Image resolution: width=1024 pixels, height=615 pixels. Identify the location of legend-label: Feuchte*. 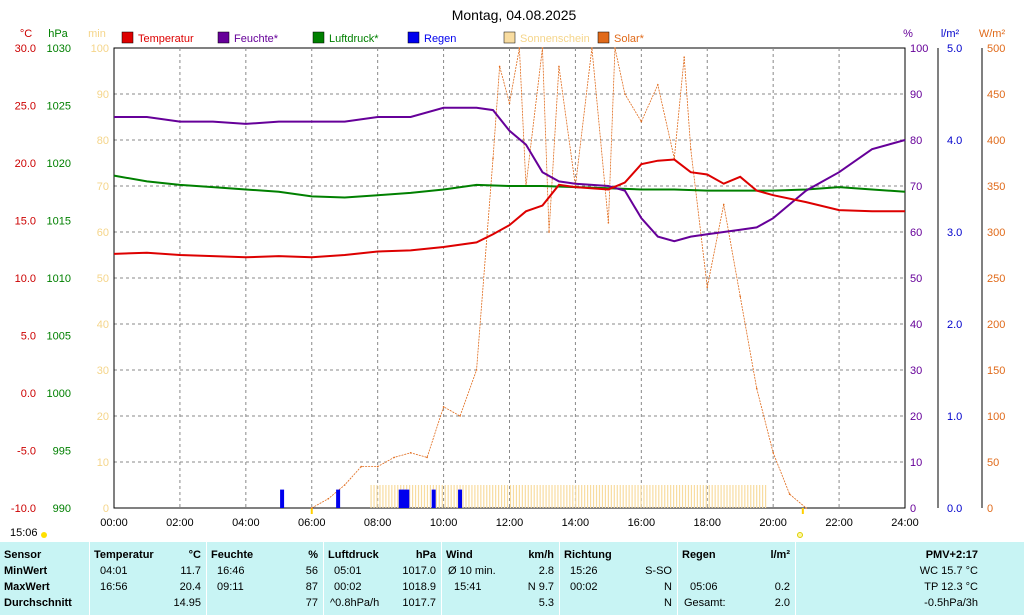
(256, 39).